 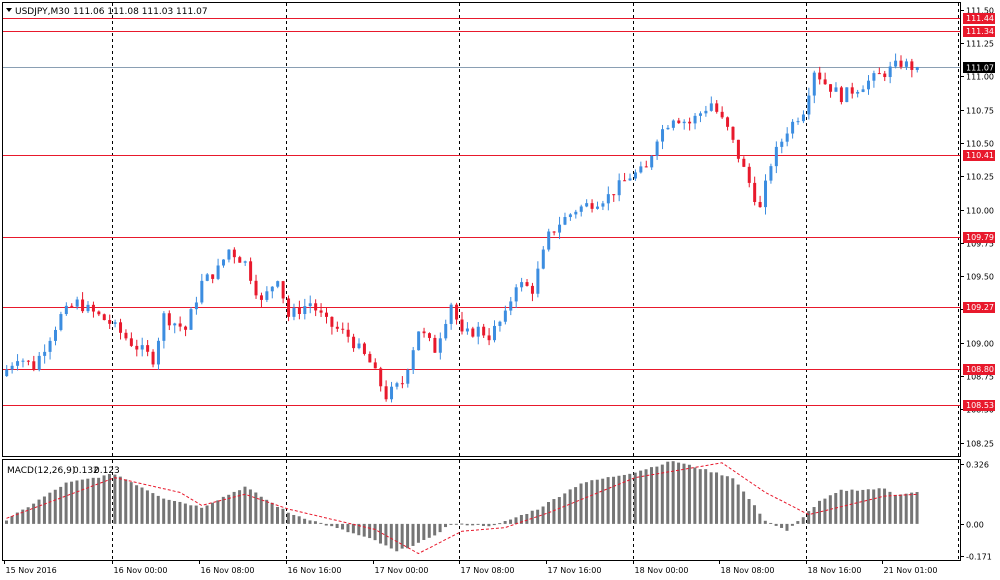 I want to click on level-price-tag: 108.80, so click(x=979, y=369).